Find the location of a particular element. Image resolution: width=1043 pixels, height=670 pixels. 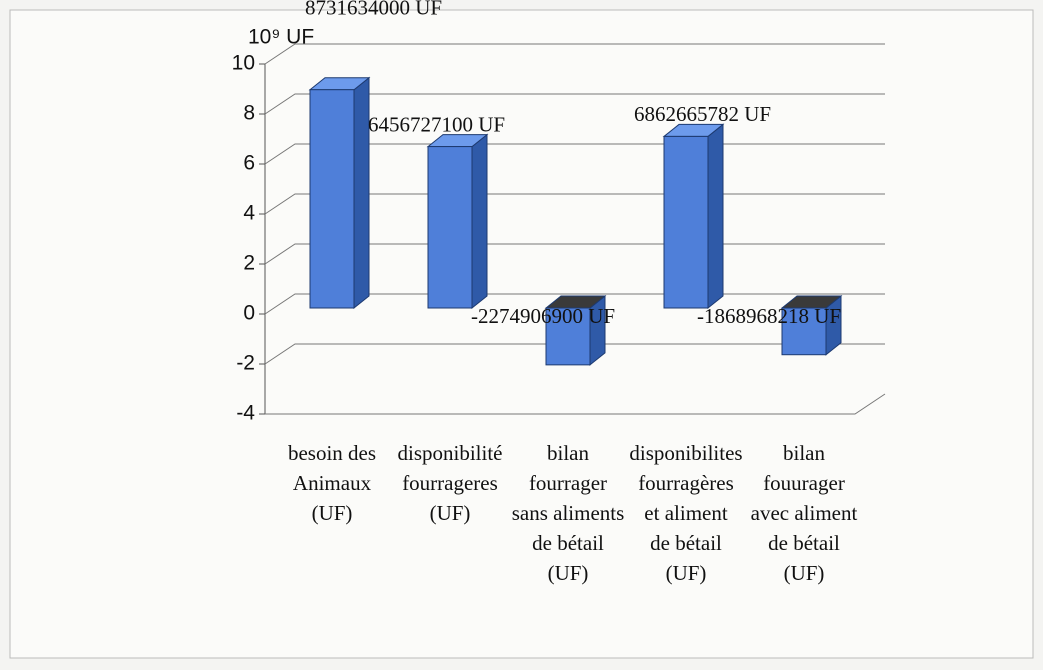

x-tick-label: bilan fourrager sans aliments de bétail (UF) is located at coordinates (568, 513).